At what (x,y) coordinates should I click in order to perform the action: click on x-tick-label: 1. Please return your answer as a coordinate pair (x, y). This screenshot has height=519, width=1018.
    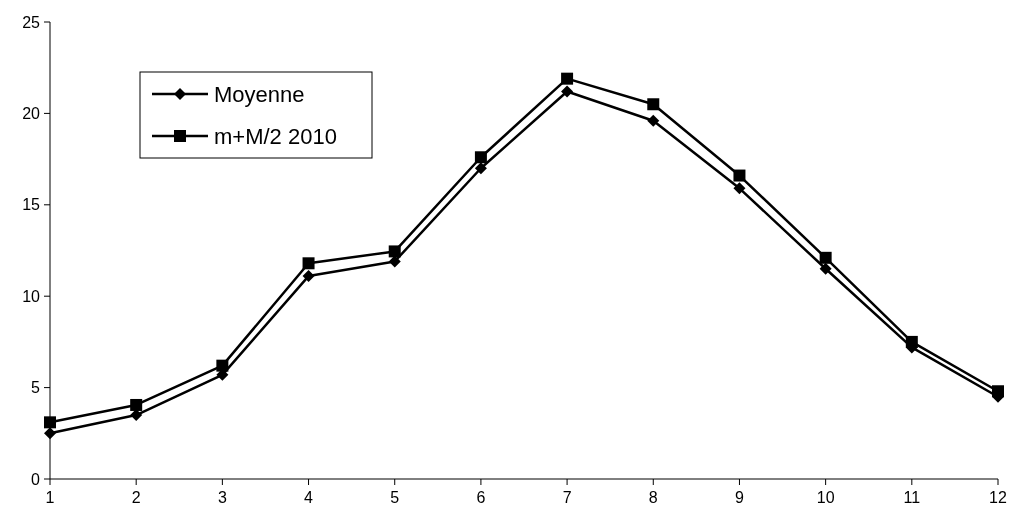
    Looking at the image, I should click on (50, 497).